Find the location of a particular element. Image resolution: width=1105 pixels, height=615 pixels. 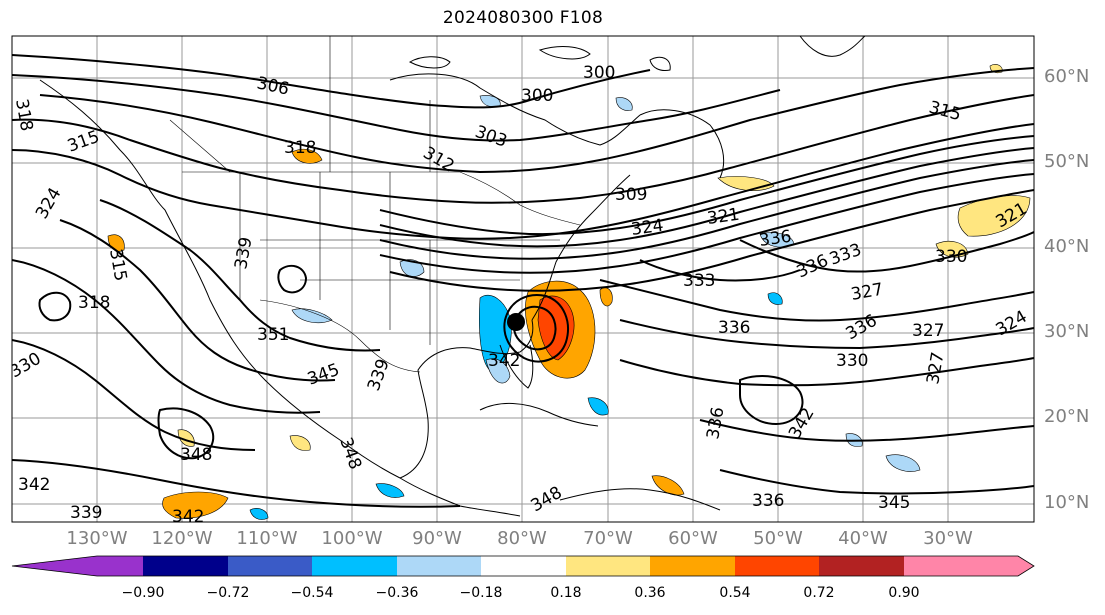

colorbar-tick: −0.90 is located at coordinates (143, 593).